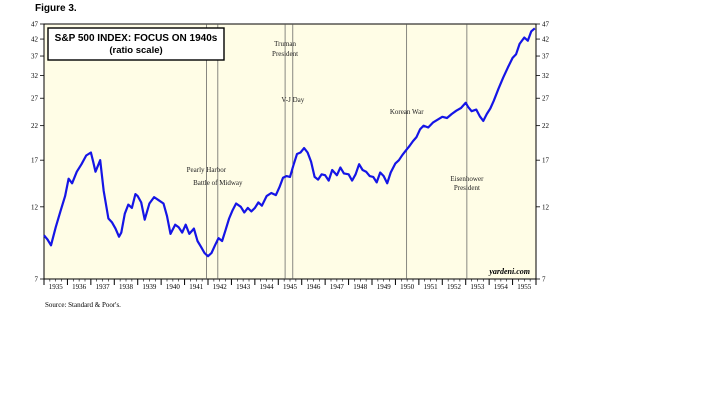 Image resolution: width=708 pixels, height=400 pixels. I want to click on y-tick-label-right: 27, so click(546, 99).